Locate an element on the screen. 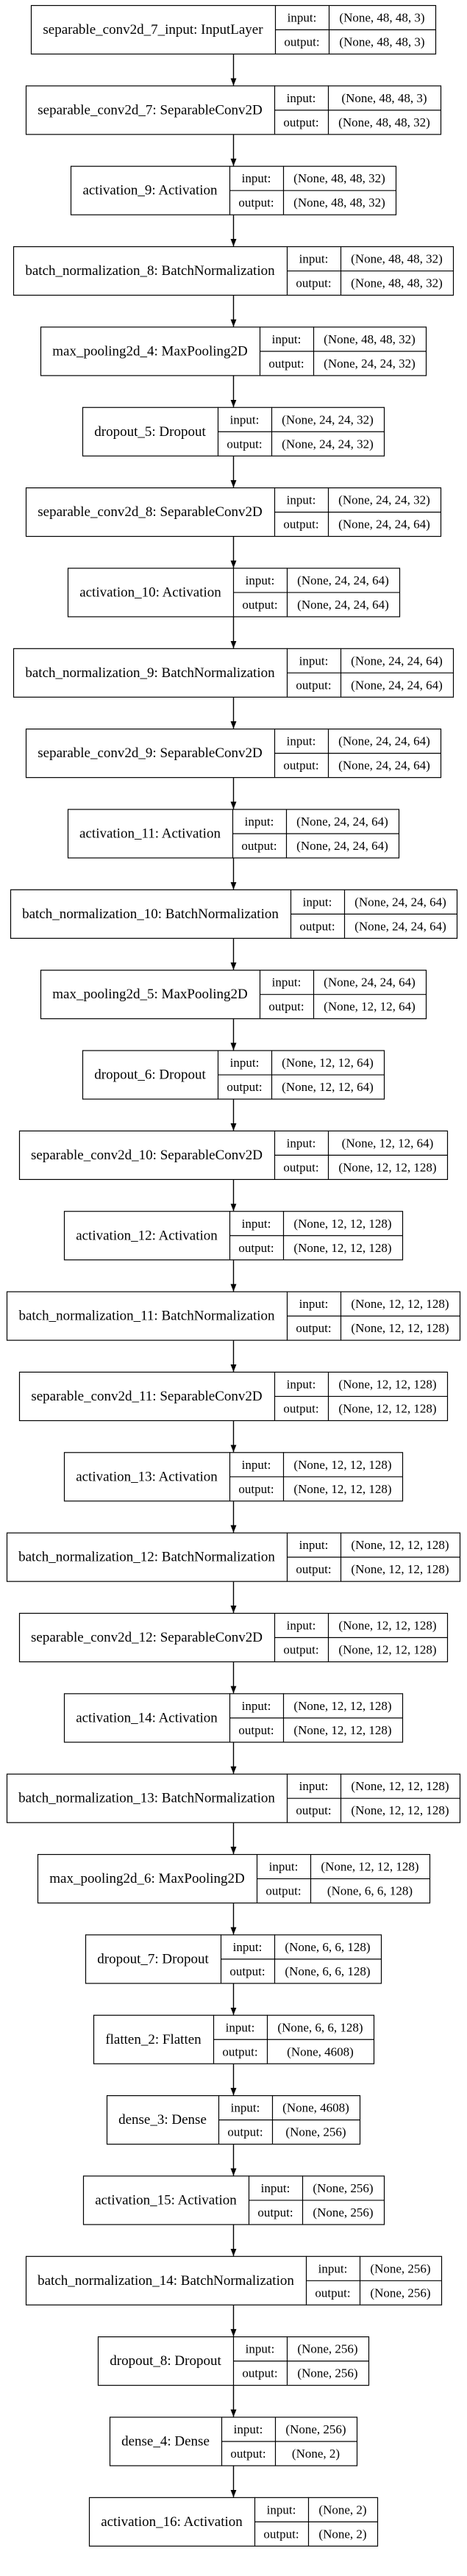  output-shape: (None, 12, 12, 64) is located at coordinates (370, 1007).